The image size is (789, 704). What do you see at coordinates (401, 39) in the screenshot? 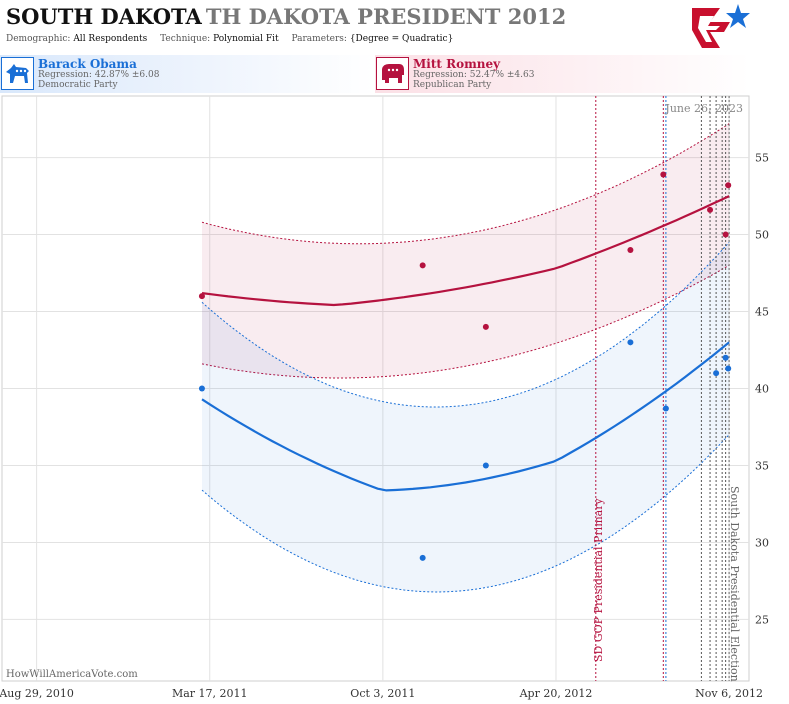
I see `parameters-value: {Degree = Quadratic}` at bounding box center [401, 39].